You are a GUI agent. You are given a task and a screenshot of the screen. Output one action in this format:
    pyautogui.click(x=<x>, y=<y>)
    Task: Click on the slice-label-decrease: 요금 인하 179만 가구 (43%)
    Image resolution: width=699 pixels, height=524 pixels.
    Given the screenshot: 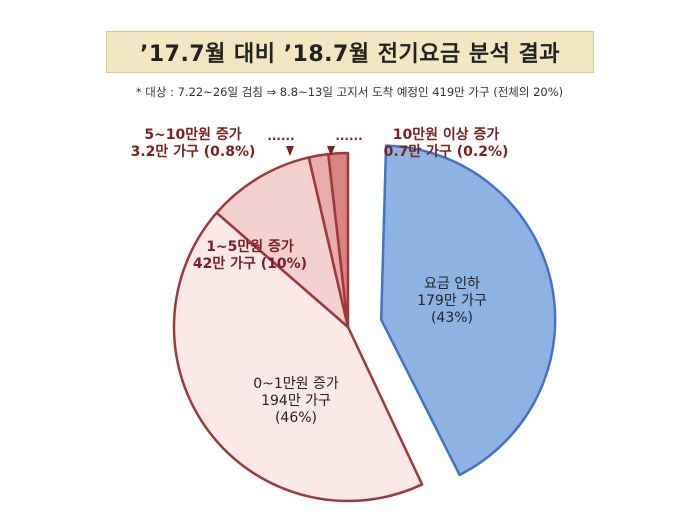 What is the action you would take?
    pyautogui.click(x=452, y=301)
    